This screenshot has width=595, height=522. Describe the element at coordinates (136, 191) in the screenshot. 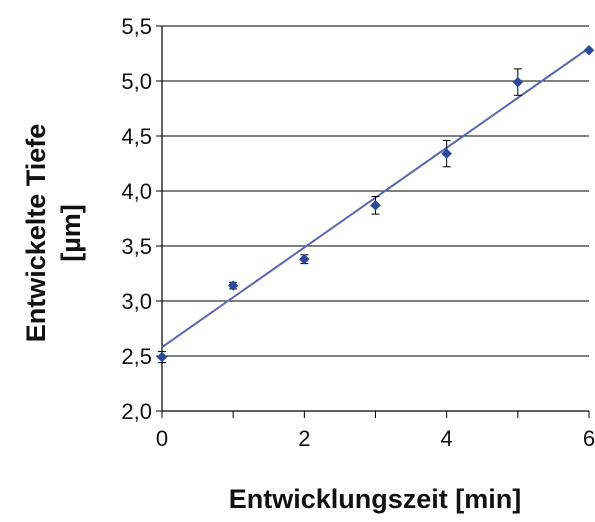

I see `y-tick-label-4: 4,0` at that location.